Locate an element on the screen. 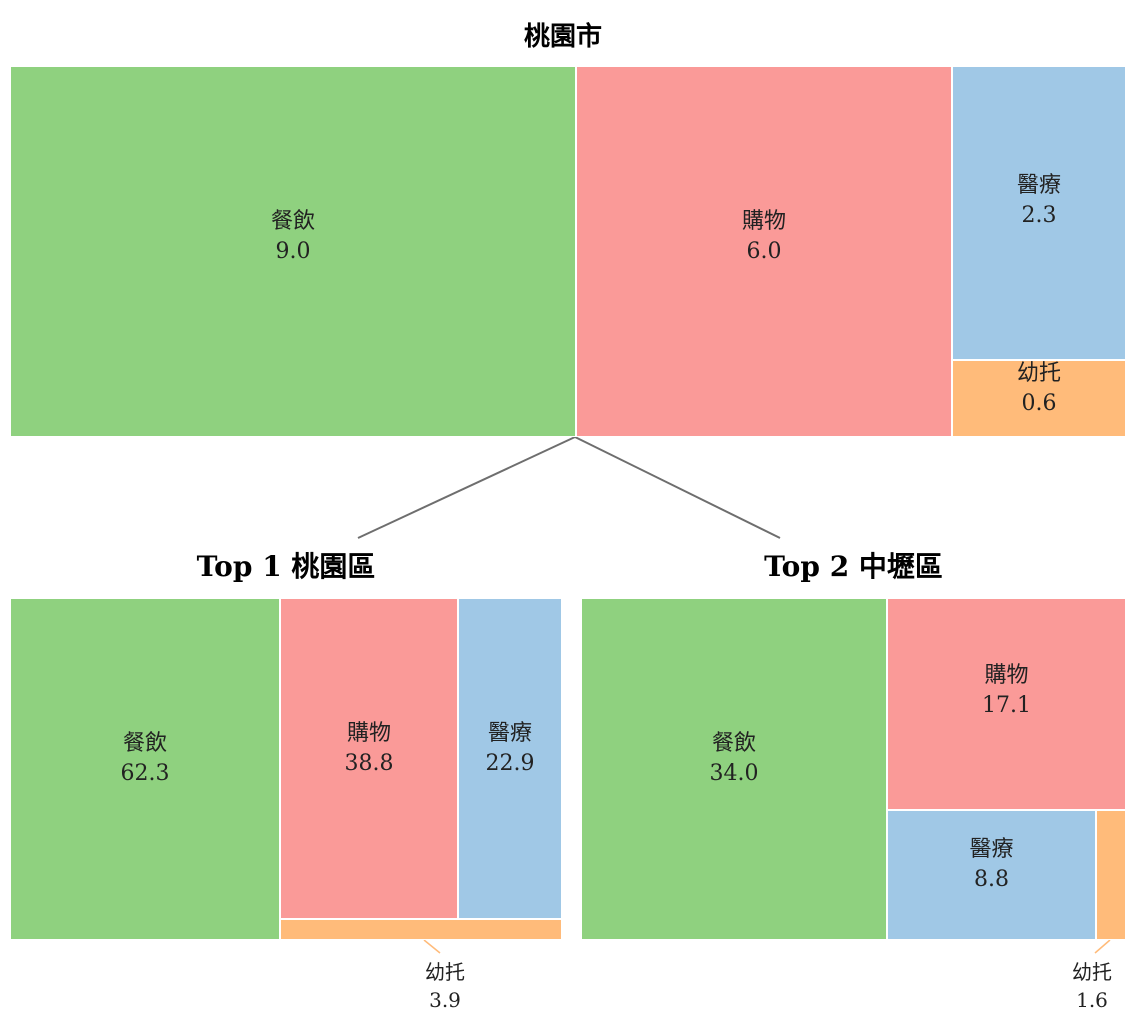 The image size is (1126, 1014). callout-value: 3.9 is located at coordinates (445, 1000).